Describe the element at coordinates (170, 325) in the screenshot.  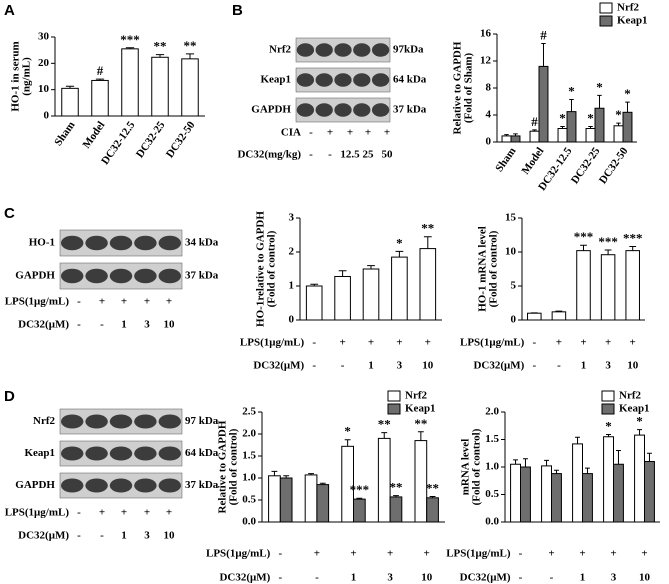
I see `condition-value: 10` at that location.